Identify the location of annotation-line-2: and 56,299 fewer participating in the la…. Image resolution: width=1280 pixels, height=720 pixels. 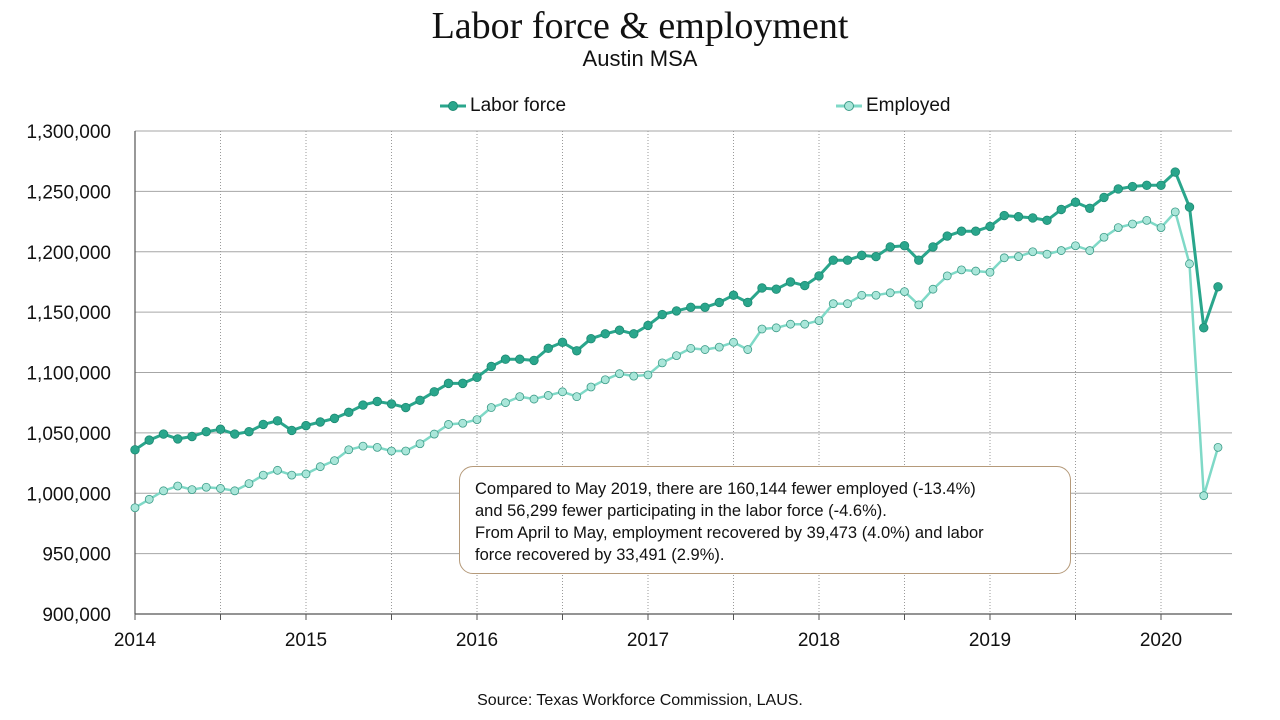
(681, 511).